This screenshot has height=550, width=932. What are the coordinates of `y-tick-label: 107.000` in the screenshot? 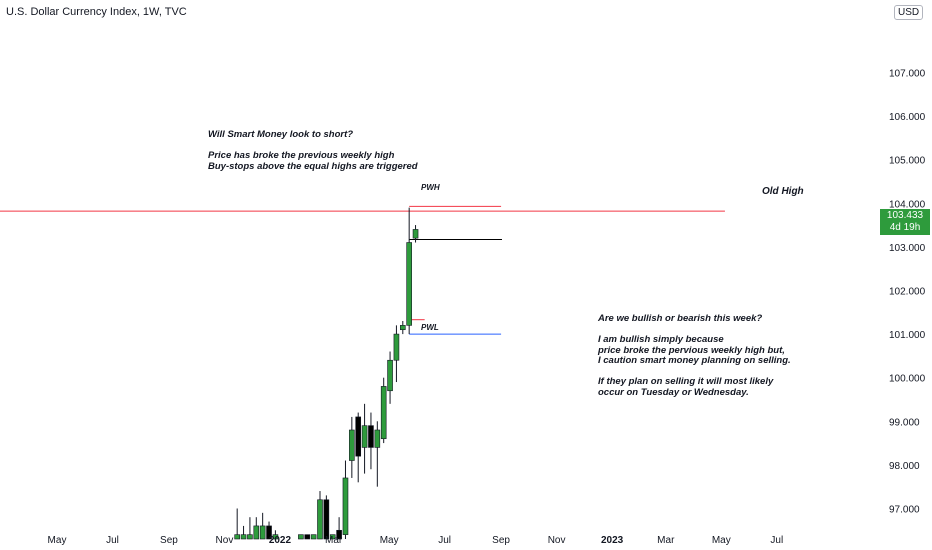 It's located at (907, 73).